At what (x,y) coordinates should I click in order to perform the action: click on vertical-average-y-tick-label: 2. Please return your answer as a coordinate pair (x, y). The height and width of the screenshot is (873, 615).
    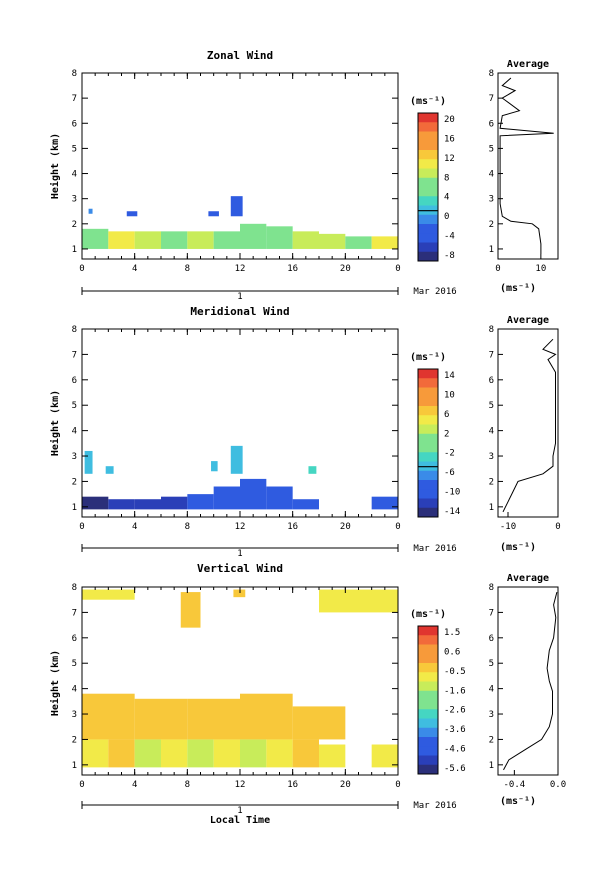
    Looking at the image, I should click on (491, 740).